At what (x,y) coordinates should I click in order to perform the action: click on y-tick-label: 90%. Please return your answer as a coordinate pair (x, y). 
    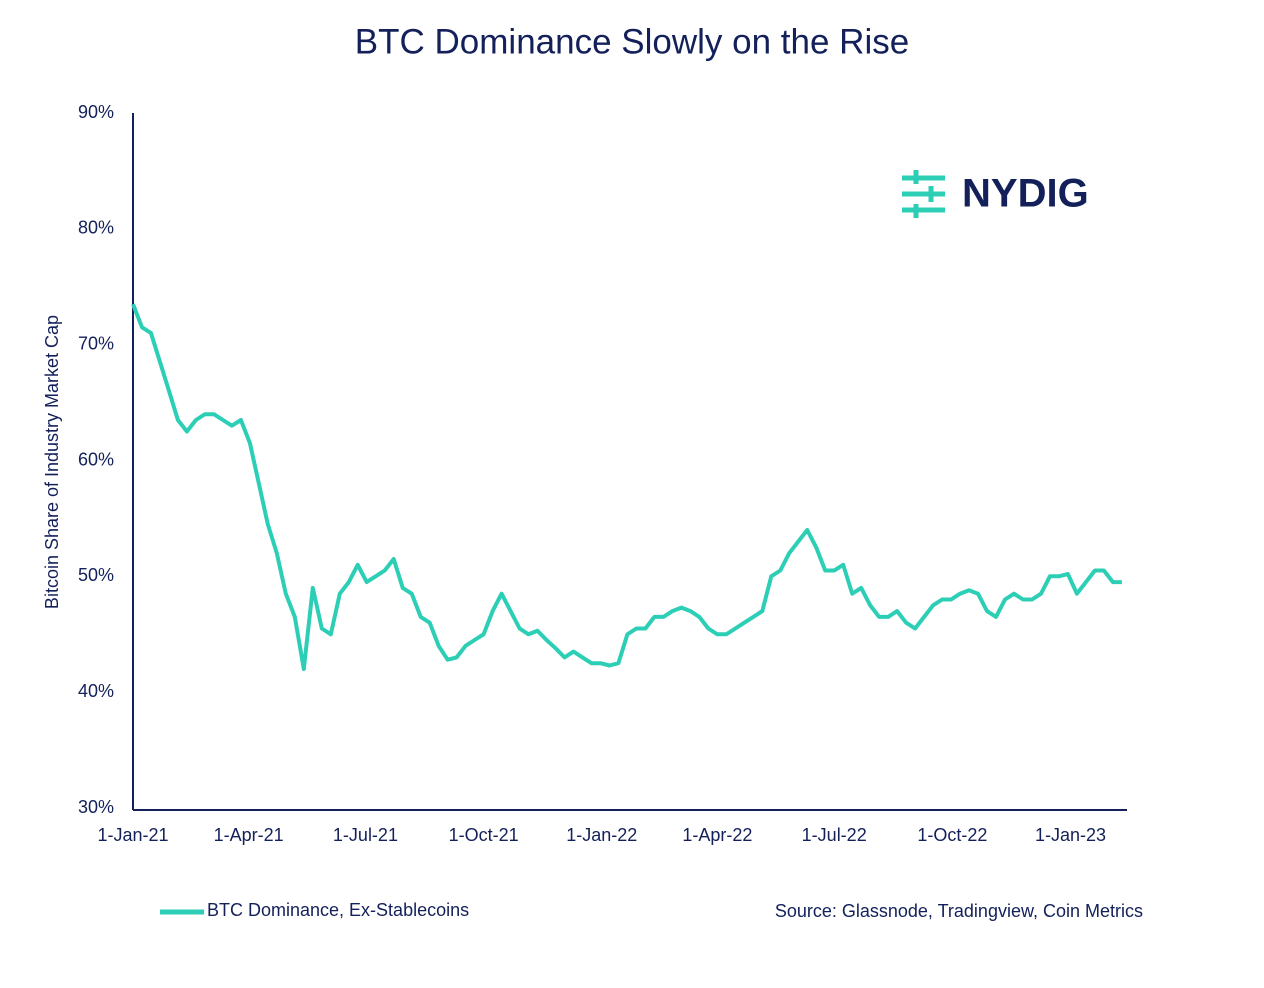
    Looking at the image, I should click on (96, 112).